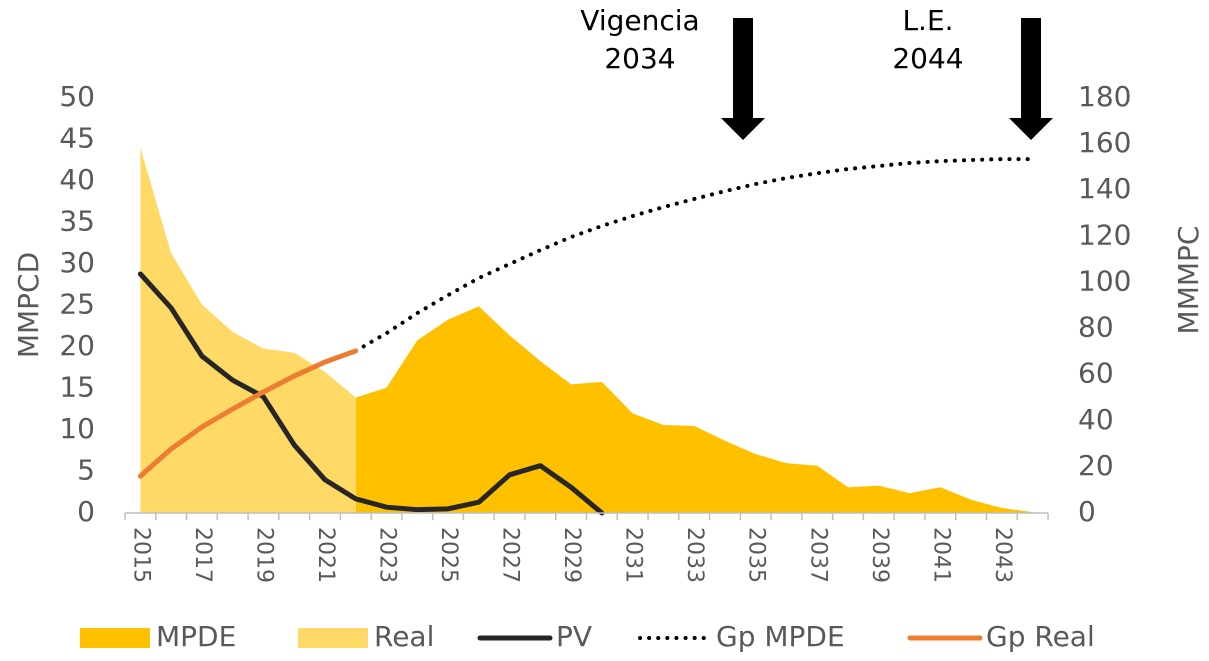  I want to click on y-tick-label: 25, so click(77, 304).